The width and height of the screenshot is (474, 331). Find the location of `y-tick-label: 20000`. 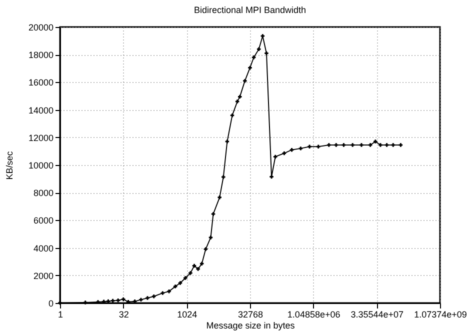

y-tick-label: 20000 is located at coordinates (41, 27).